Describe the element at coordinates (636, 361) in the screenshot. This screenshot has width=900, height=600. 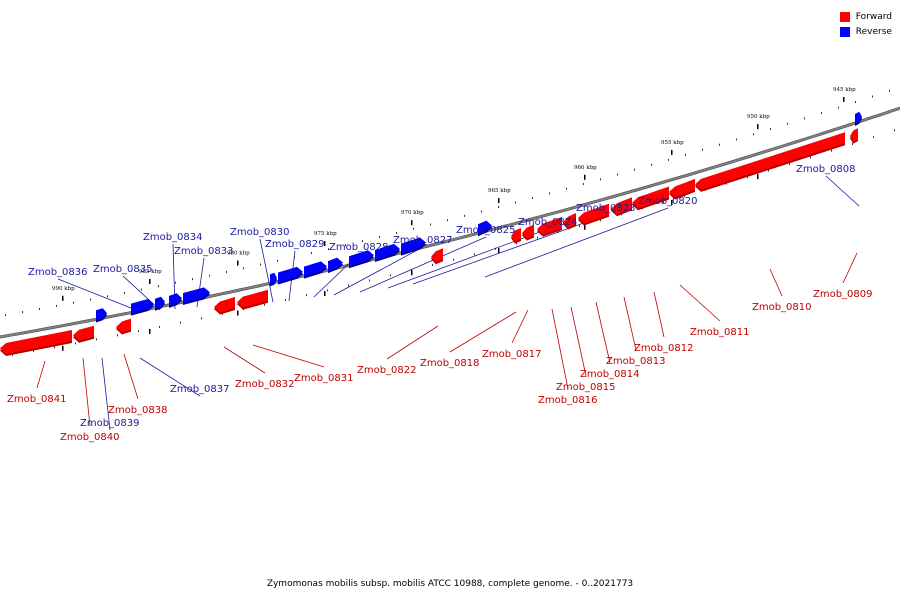
I see `gene-label: Zmob_0813` at that location.